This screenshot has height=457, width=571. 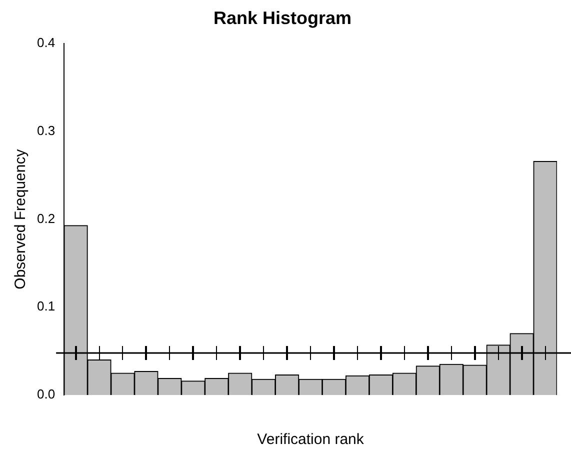 What do you see at coordinates (310, 439) in the screenshot?
I see `x-axis-title: Verification rank` at bounding box center [310, 439].